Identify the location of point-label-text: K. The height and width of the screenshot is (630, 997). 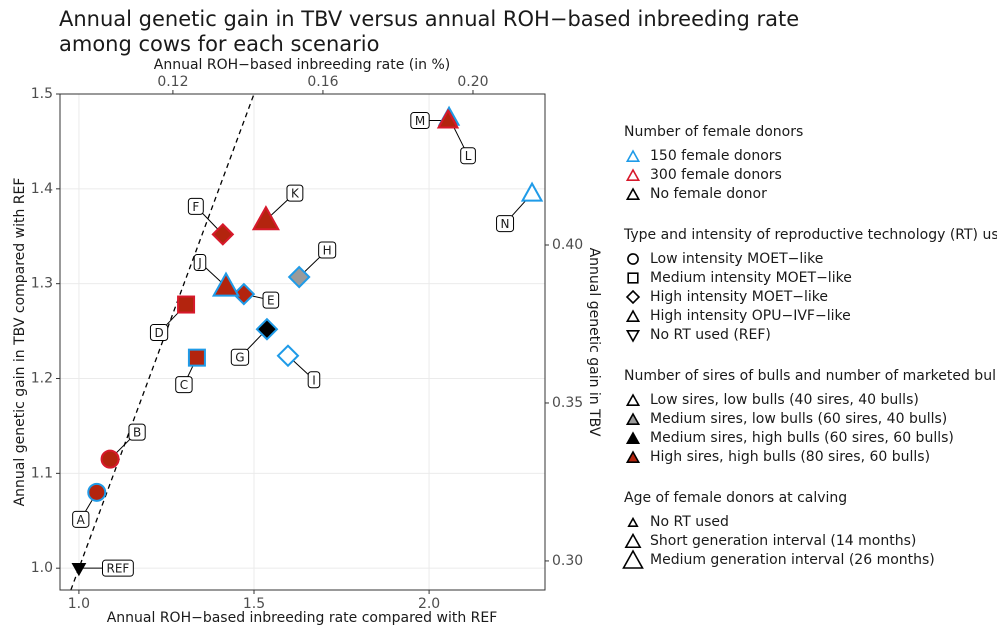
(295, 194).